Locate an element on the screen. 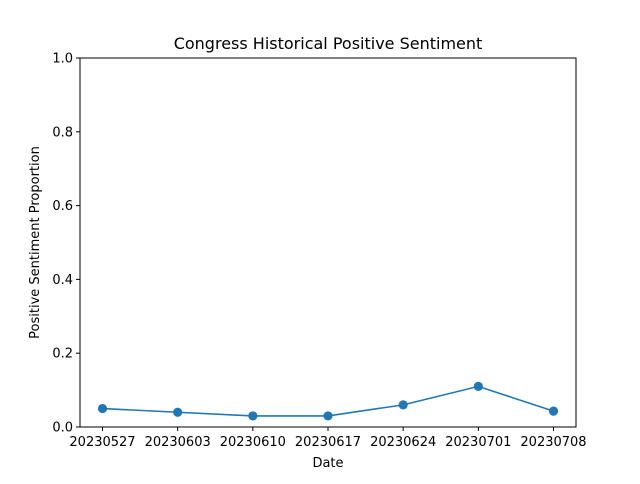 The image size is (640, 484). x-axis-label: Date is located at coordinates (327, 463).